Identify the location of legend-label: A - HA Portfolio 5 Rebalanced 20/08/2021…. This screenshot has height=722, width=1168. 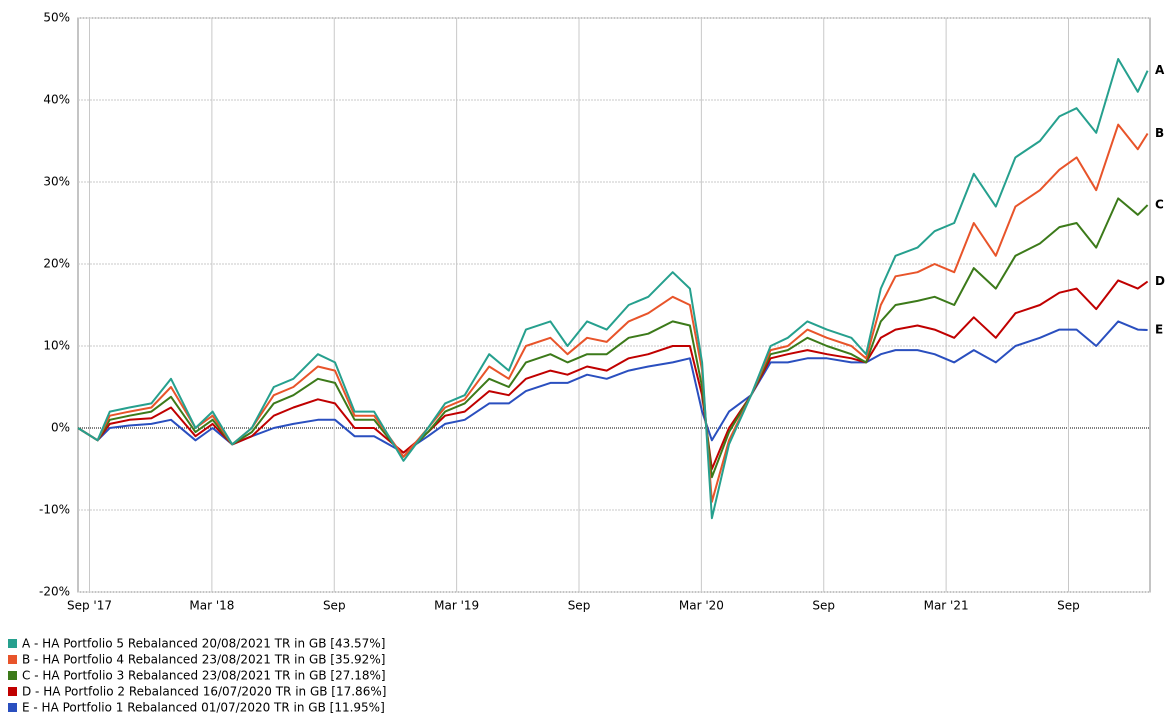
(203, 644).